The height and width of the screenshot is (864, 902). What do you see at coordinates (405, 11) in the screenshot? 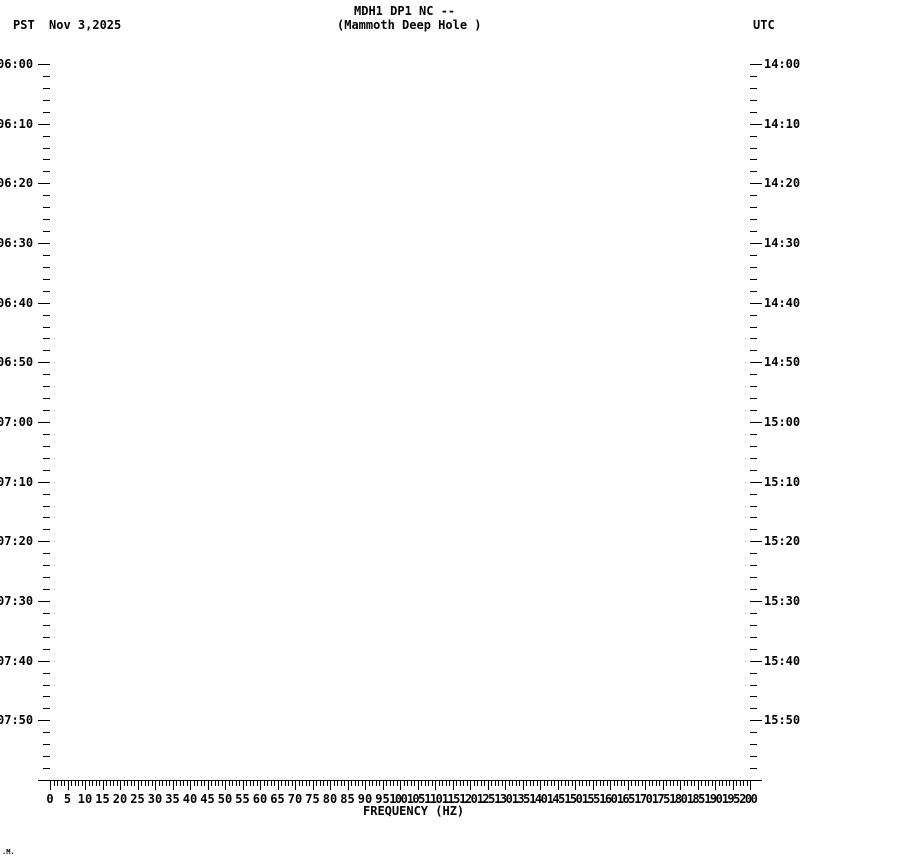
I see `station-title: MDH1 DP1 NC --` at bounding box center [405, 11].